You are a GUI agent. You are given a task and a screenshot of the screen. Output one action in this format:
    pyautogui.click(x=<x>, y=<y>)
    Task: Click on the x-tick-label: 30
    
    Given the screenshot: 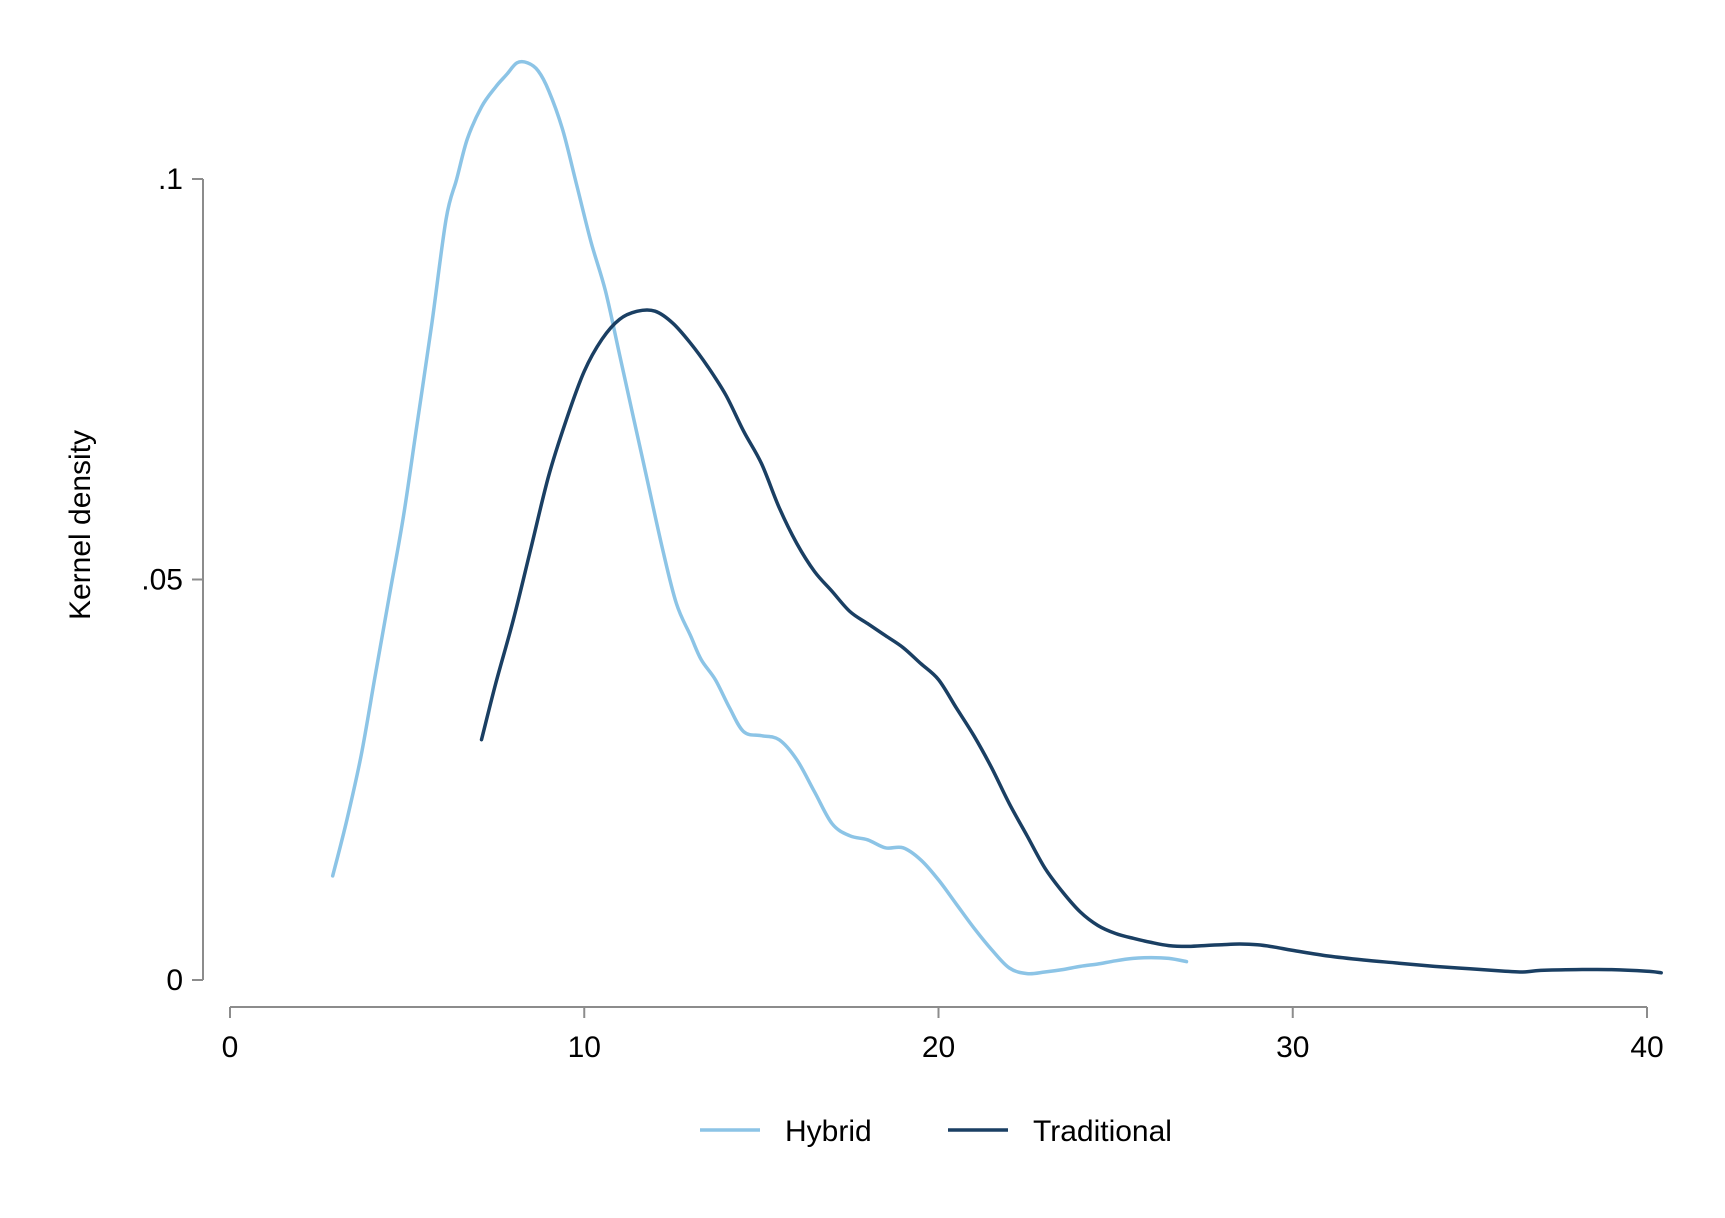 What is the action you would take?
    pyautogui.click(x=1292, y=1047)
    